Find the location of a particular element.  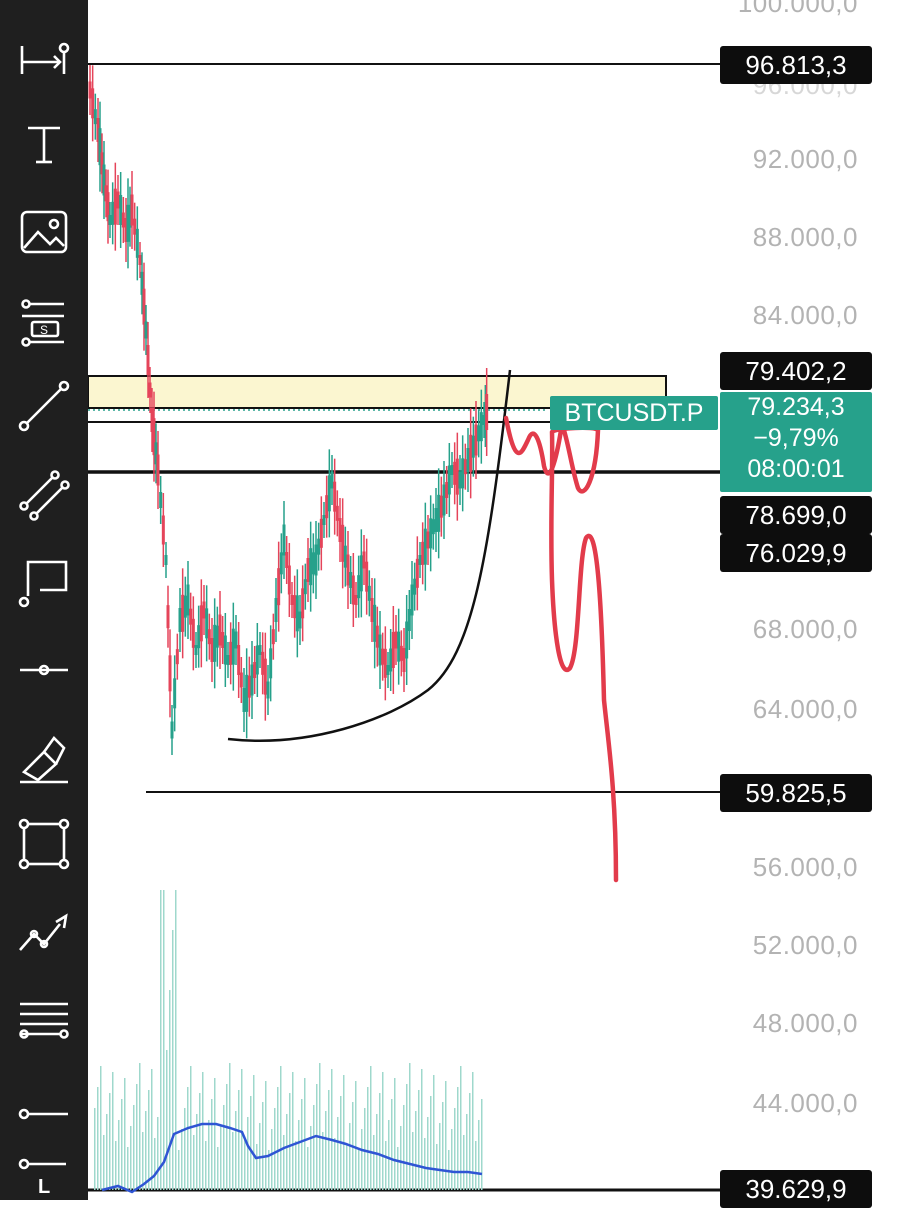

long-position-label: L is located at coordinates (44, 1187).